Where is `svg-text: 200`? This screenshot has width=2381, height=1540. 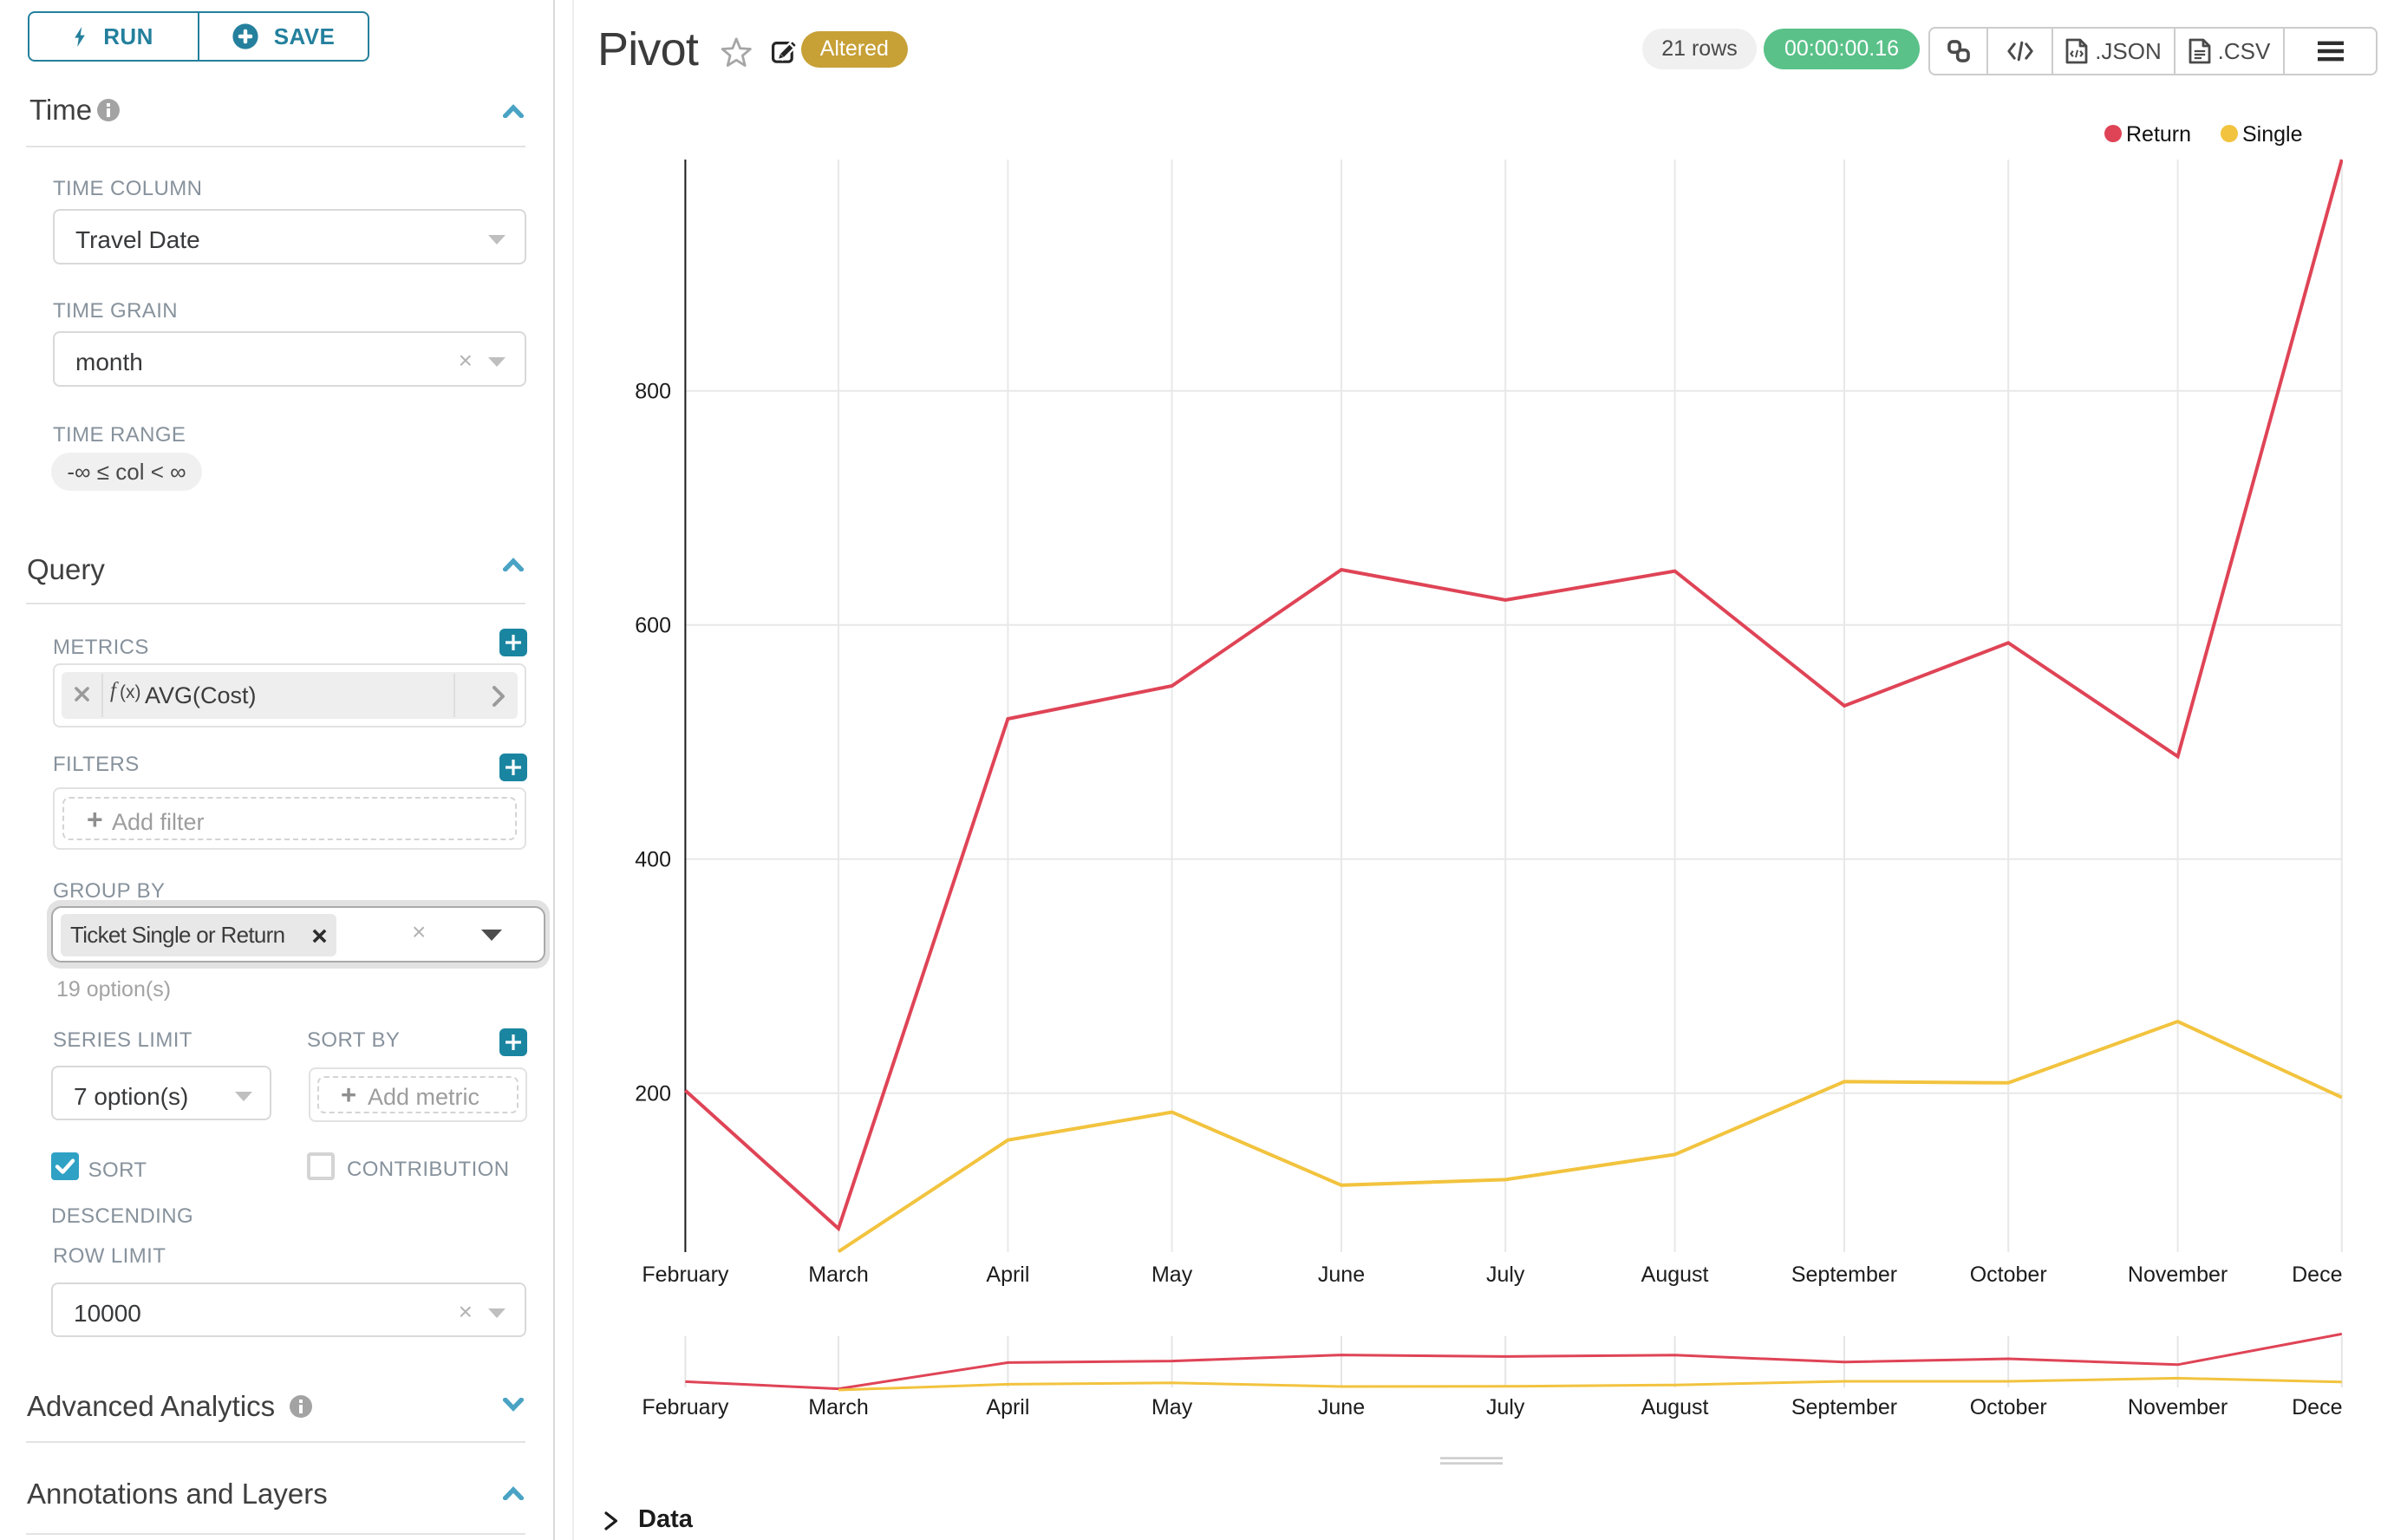
svg-text: 200 is located at coordinates (653, 1094).